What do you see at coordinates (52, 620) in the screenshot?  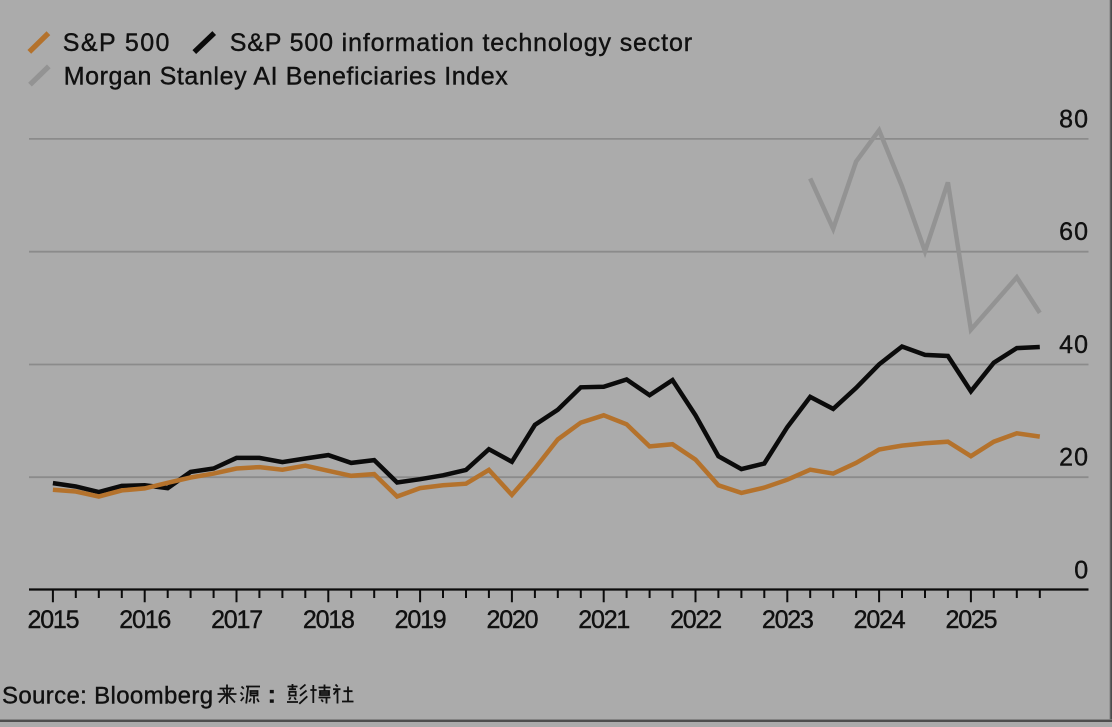 I see `svg-text: 2015` at bounding box center [52, 620].